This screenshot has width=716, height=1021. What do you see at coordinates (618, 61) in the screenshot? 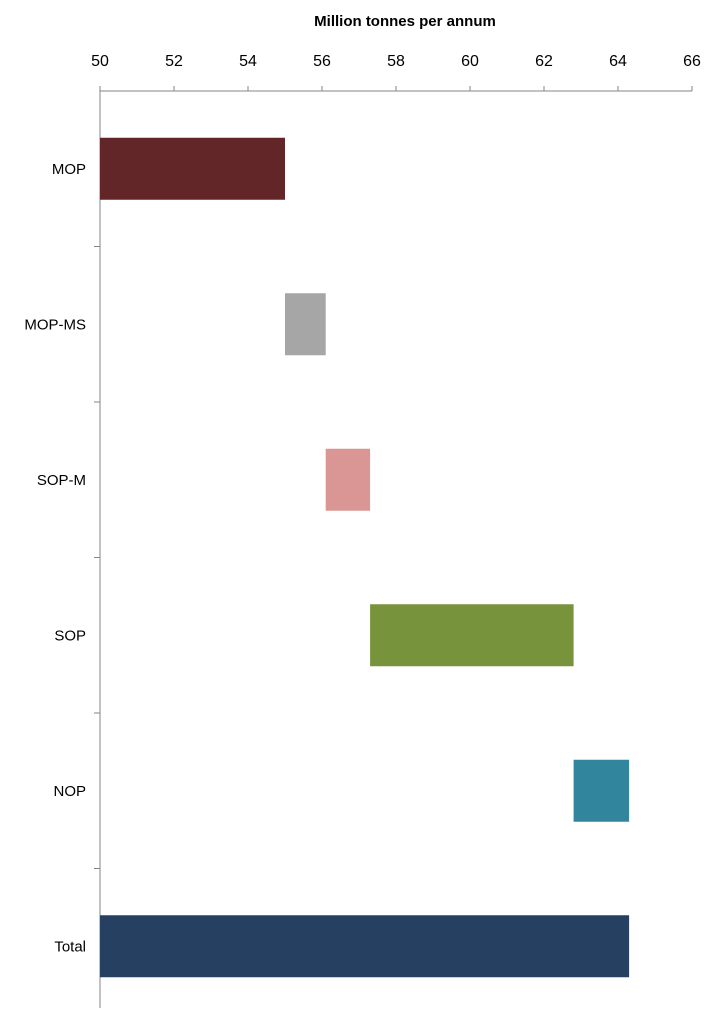
I see `x-tick-label: 64` at bounding box center [618, 61].